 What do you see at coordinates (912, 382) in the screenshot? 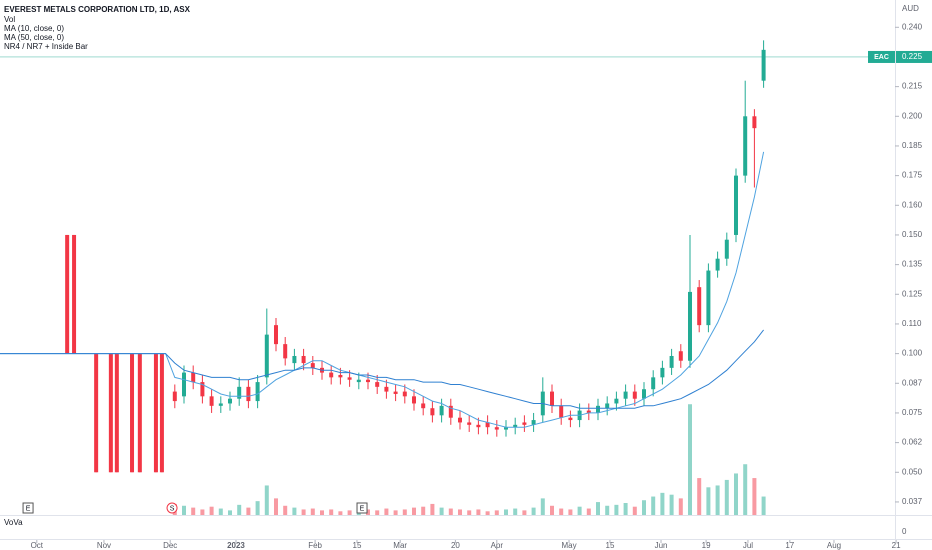
I see `y-tick-label: 0.087` at bounding box center [912, 382].